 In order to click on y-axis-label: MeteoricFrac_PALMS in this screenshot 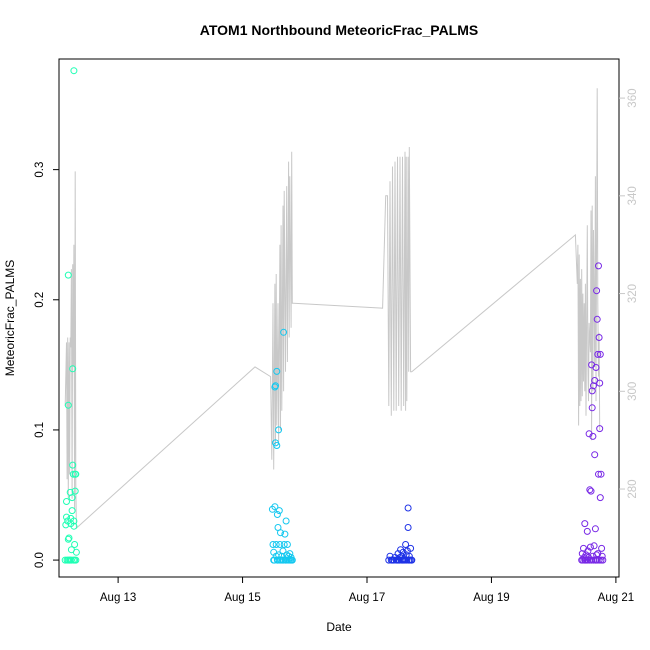, I will do `click(10, 318)`.